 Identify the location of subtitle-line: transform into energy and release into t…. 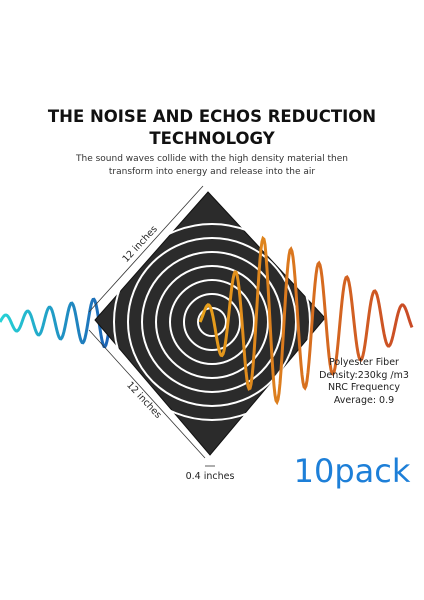
(212, 172).